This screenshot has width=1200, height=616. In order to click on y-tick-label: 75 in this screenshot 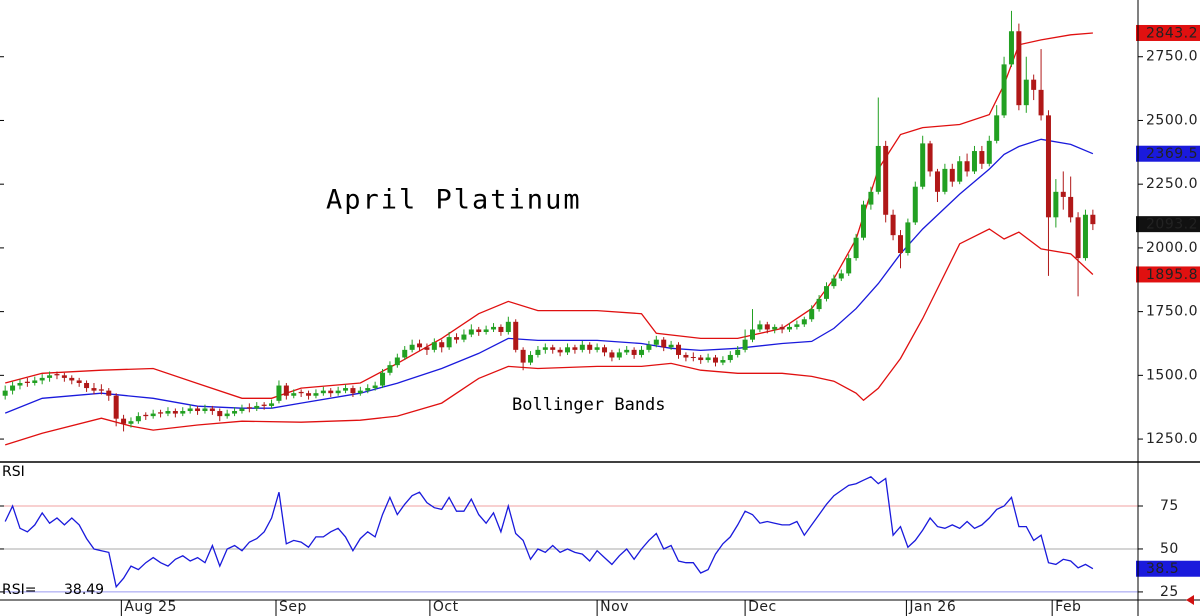, I will do `click(1169, 506)`.